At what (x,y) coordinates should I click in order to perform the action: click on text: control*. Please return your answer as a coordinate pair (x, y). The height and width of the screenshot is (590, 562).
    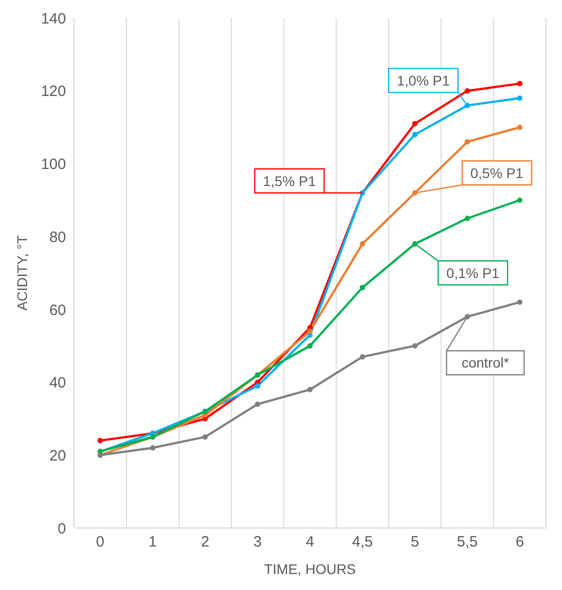
    Looking at the image, I should click on (486, 362).